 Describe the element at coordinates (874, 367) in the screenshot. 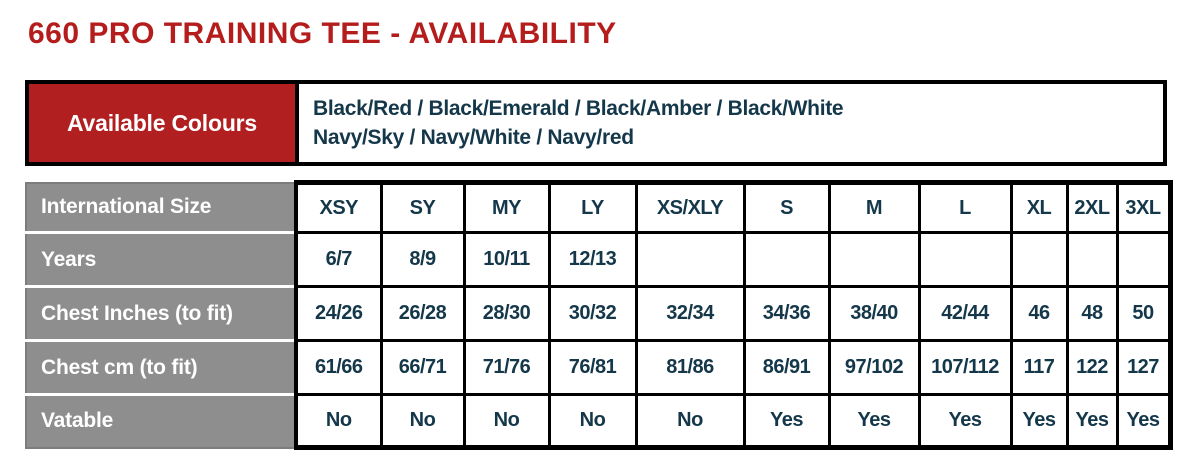

I see `size-cell: 97/102` at that location.